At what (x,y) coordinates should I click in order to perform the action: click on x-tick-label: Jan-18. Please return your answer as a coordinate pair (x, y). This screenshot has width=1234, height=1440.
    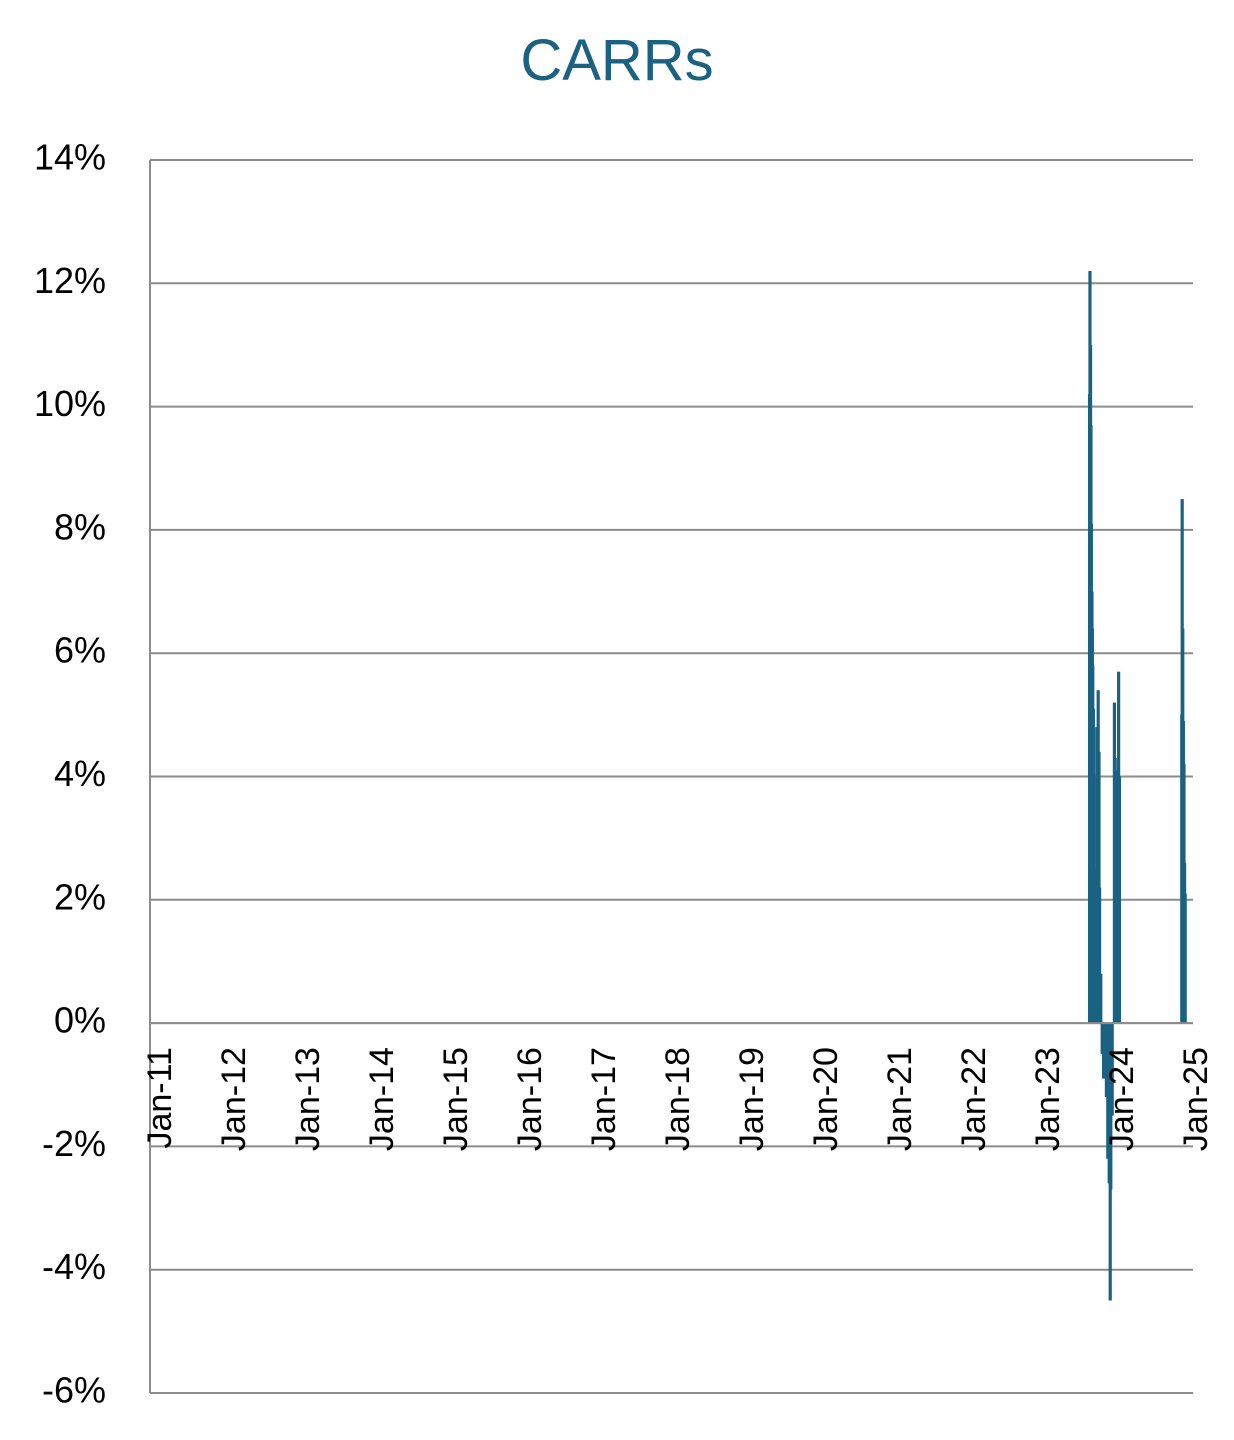
    Looking at the image, I should click on (678, 1099).